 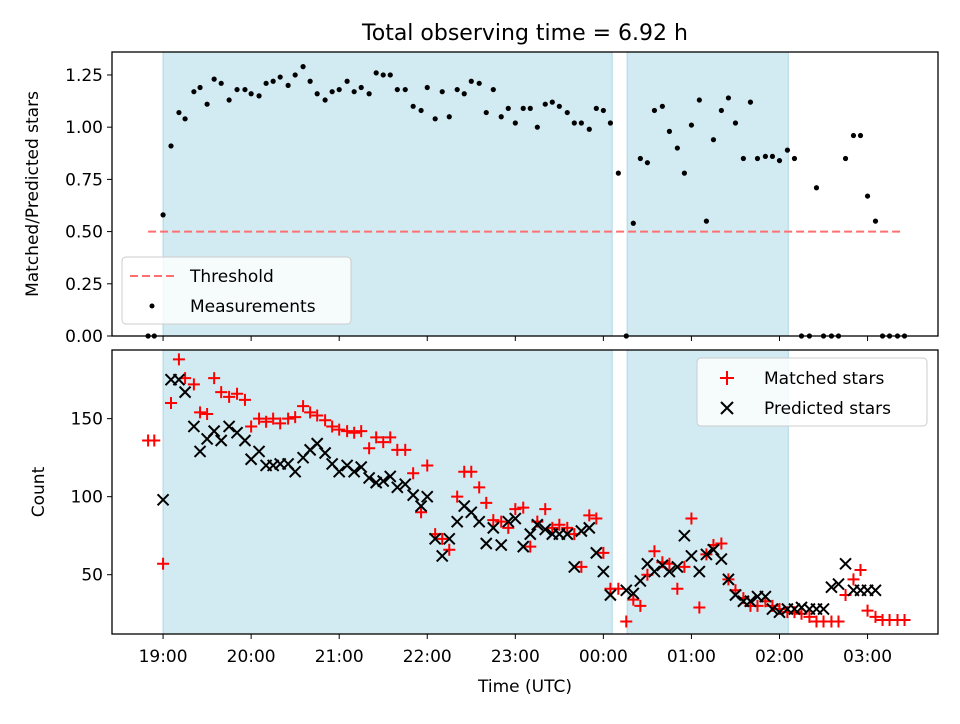 I want to click on figure-title: Total observing time = 6.92 h, so click(x=524, y=33).